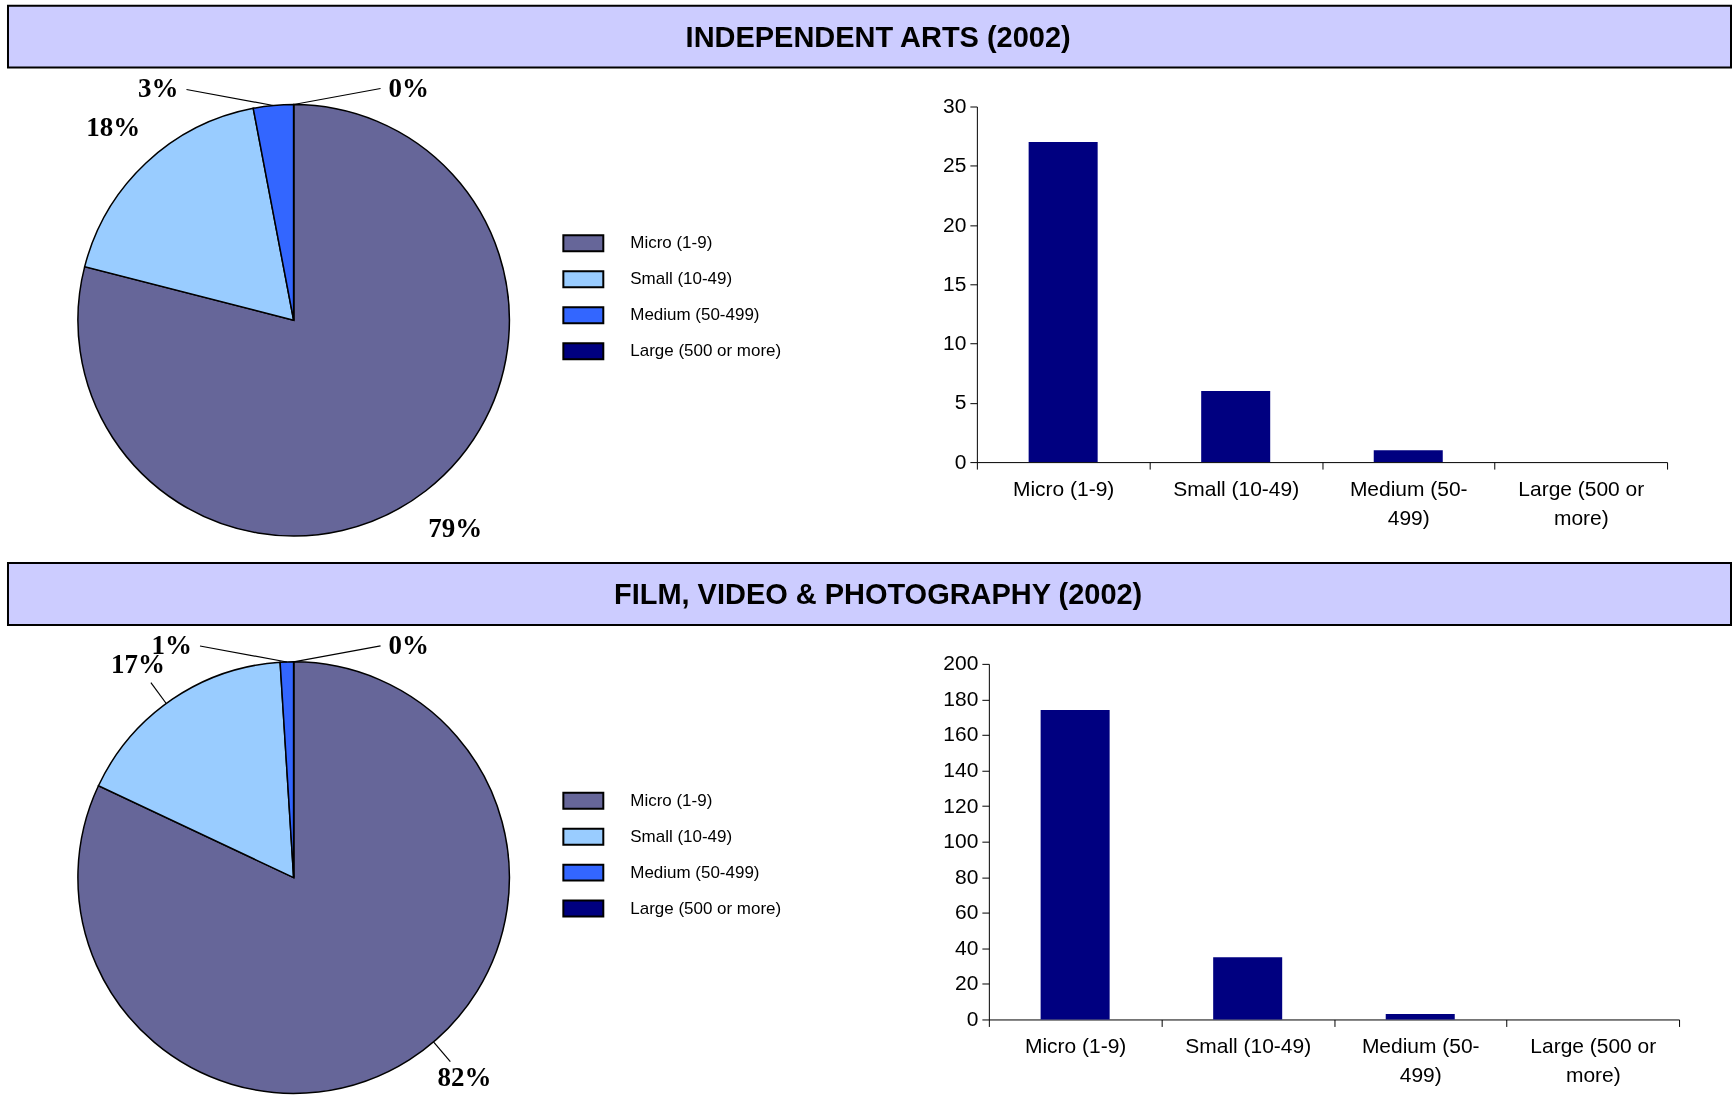 This screenshot has height=1113, width=1732. Describe the element at coordinates (113, 127) in the screenshot. I see `data-label: 18%` at that location.